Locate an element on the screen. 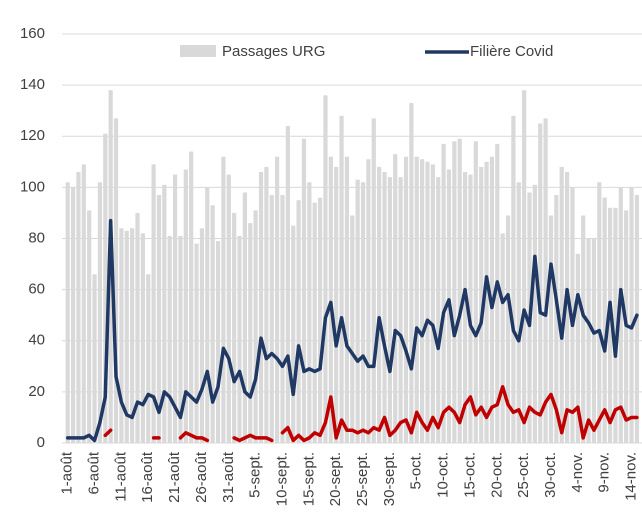 This screenshot has height=531, width=642. x-tick-label: 15-sept. is located at coordinates (308, 479).